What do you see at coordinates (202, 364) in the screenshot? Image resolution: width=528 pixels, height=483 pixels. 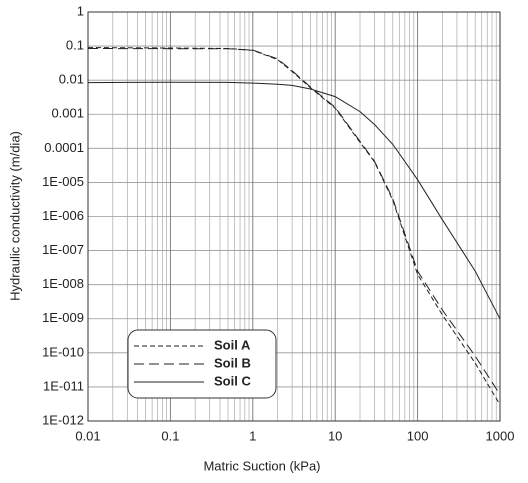 I see `legend: Soil A Soil B Soil C` at bounding box center [202, 364].